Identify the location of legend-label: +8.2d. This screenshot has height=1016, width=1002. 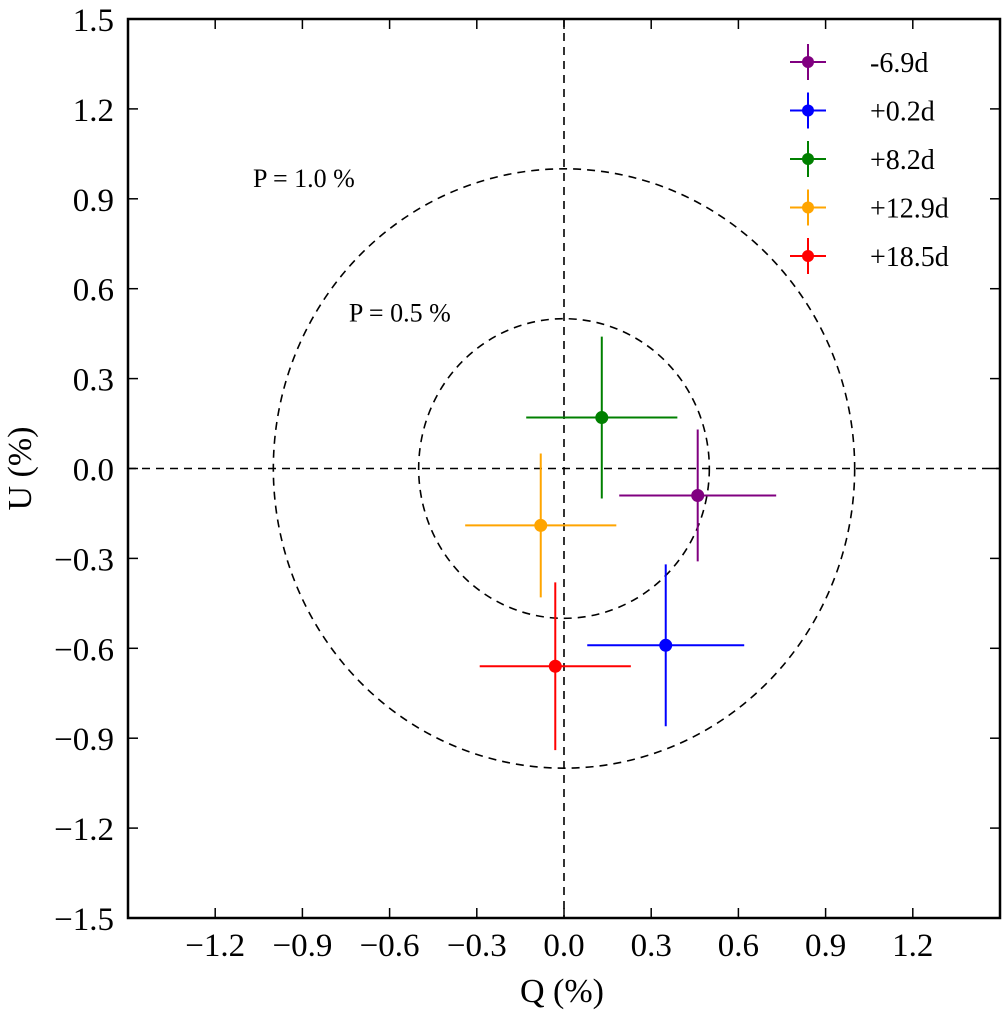
(902, 160).